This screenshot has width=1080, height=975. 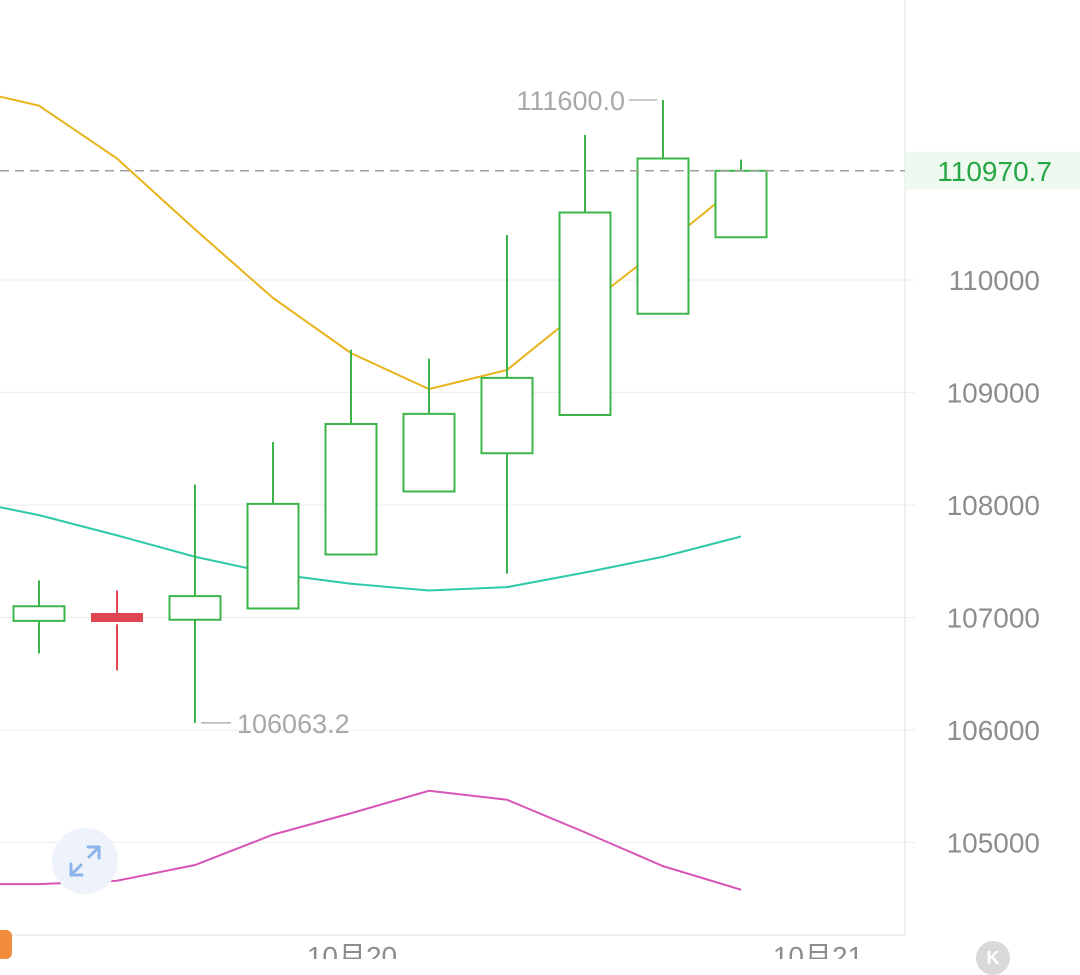 I want to click on low-marker-label: 106063.2, so click(x=293, y=724).